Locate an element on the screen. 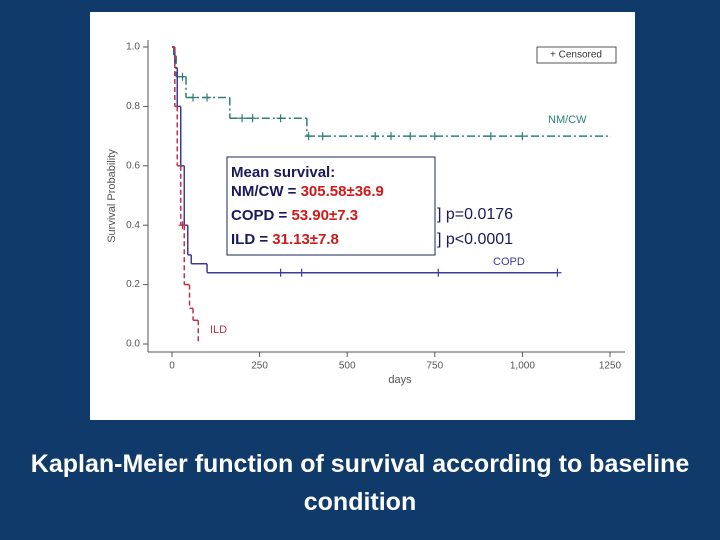 This screenshot has width=720, height=540. mean-row: NM/CW = 305.58±36.9 is located at coordinates (307, 191).